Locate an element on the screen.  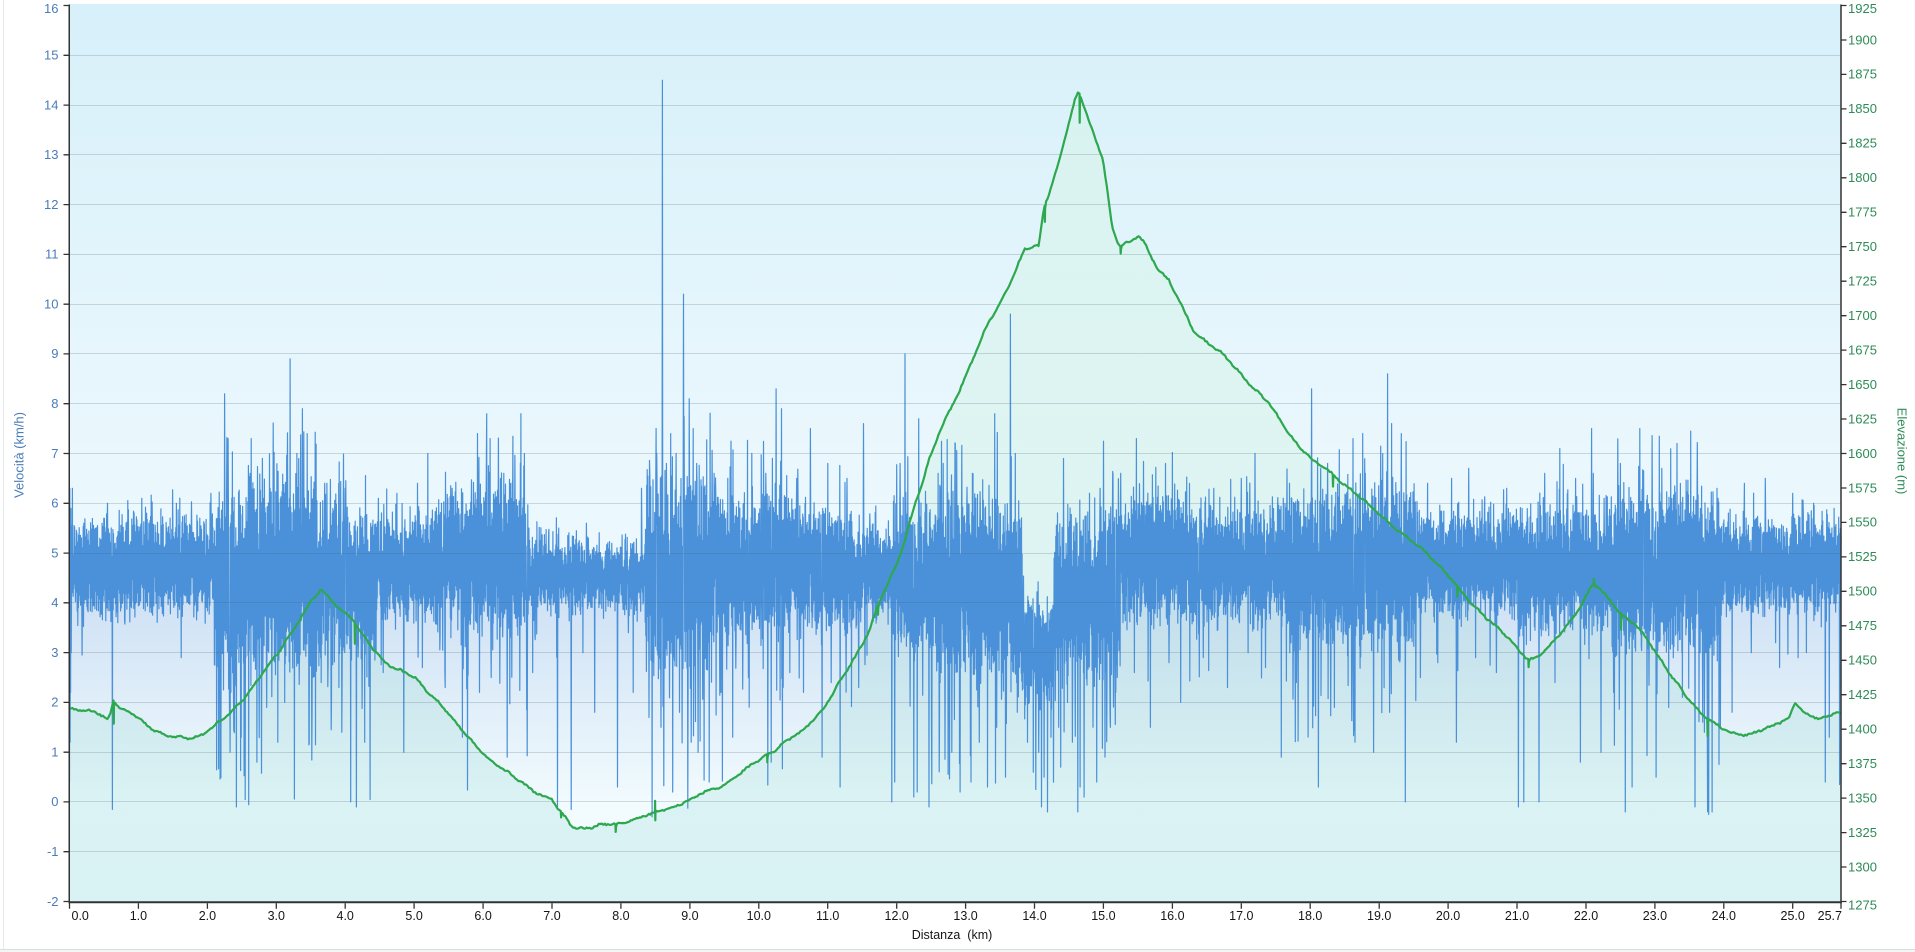
svg-text: 1625 is located at coordinates (1862, 418).